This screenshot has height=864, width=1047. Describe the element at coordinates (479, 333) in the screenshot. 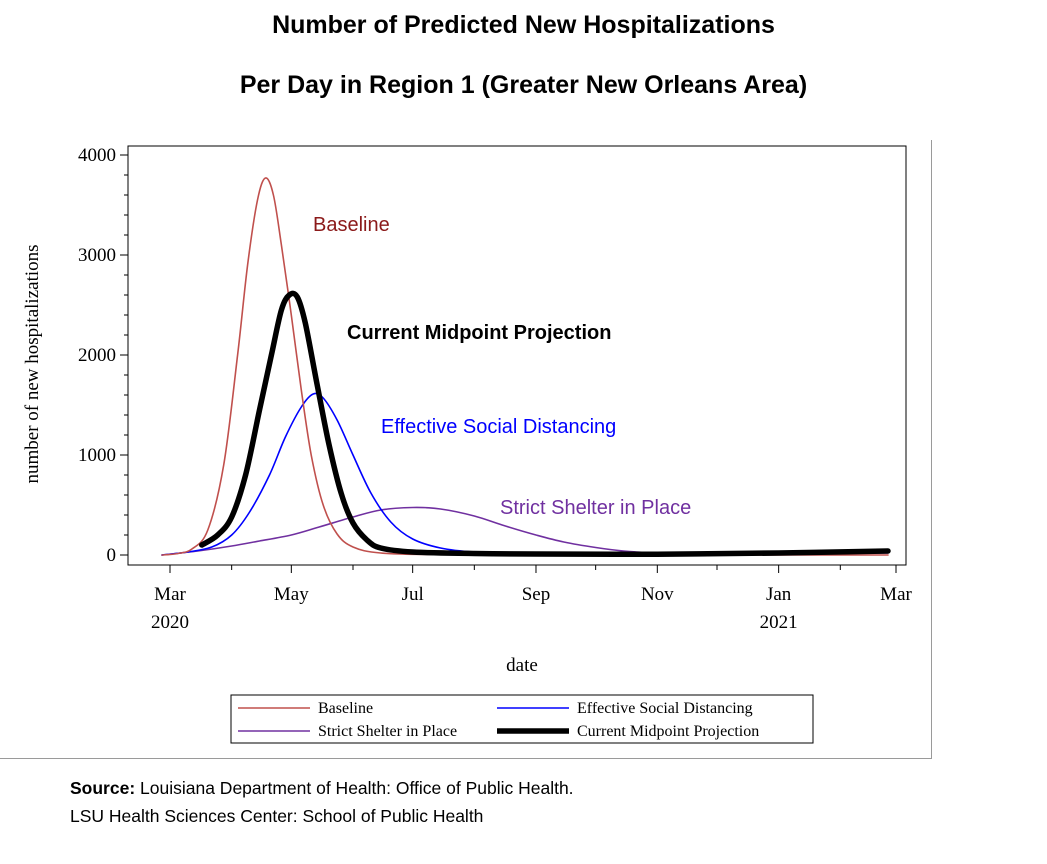

I see `annotation-current-midpoint-projection: Current Midpoint Projection` at that location.